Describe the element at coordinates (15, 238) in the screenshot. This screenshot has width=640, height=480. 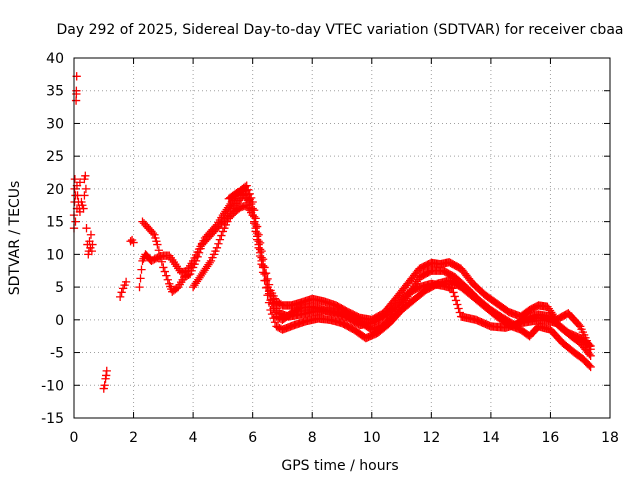
I see `y-axis-label: SDTVAR / TECUs` at that location.